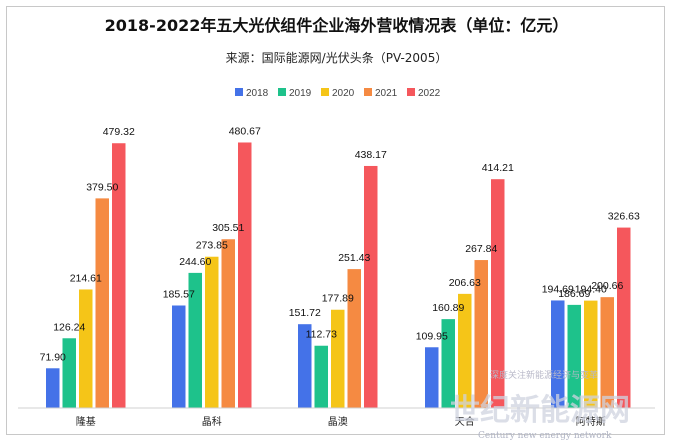 The height and width of the screenshot is (443, 673). I want to click on legend-label-2020: 2020, so click(343, 93).